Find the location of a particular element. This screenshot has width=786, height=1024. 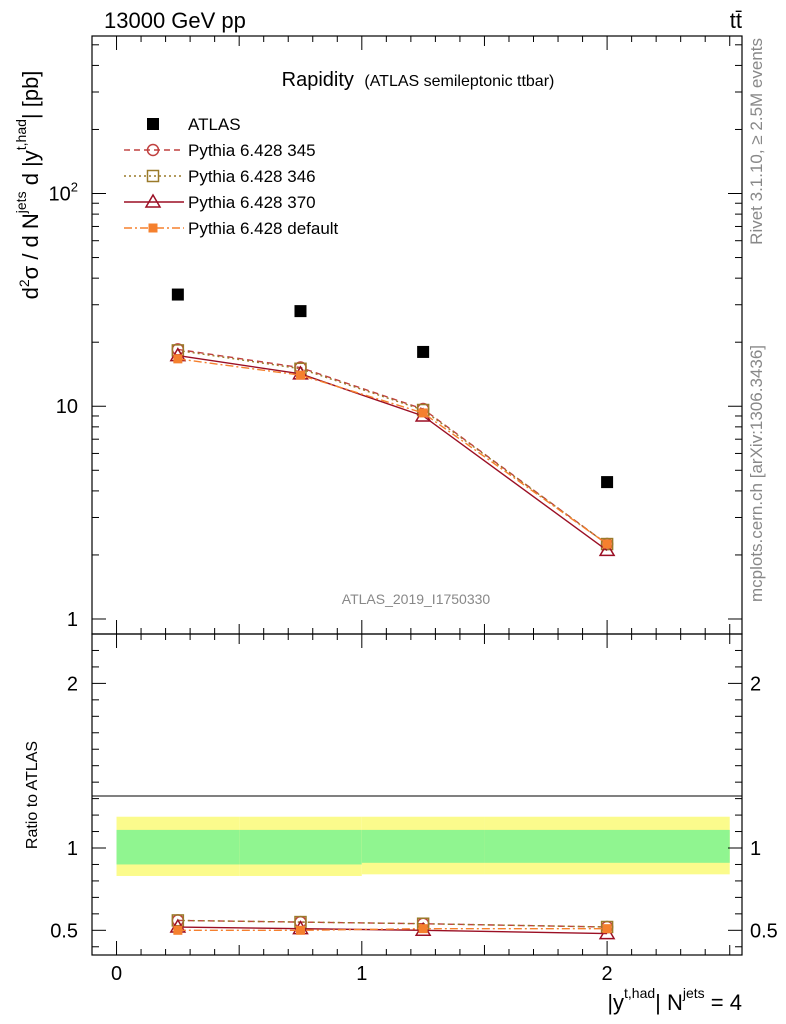

x-tick-label: 0 is located at coordinates (116, 974).